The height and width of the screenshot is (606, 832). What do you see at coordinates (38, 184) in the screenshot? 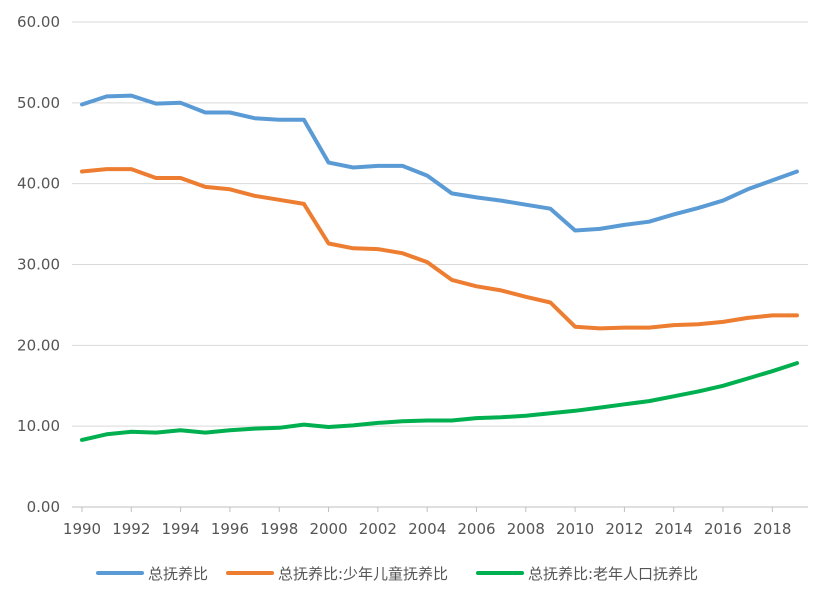
I see `y-tick-label: 40.00` at bounding box center [38, 184].